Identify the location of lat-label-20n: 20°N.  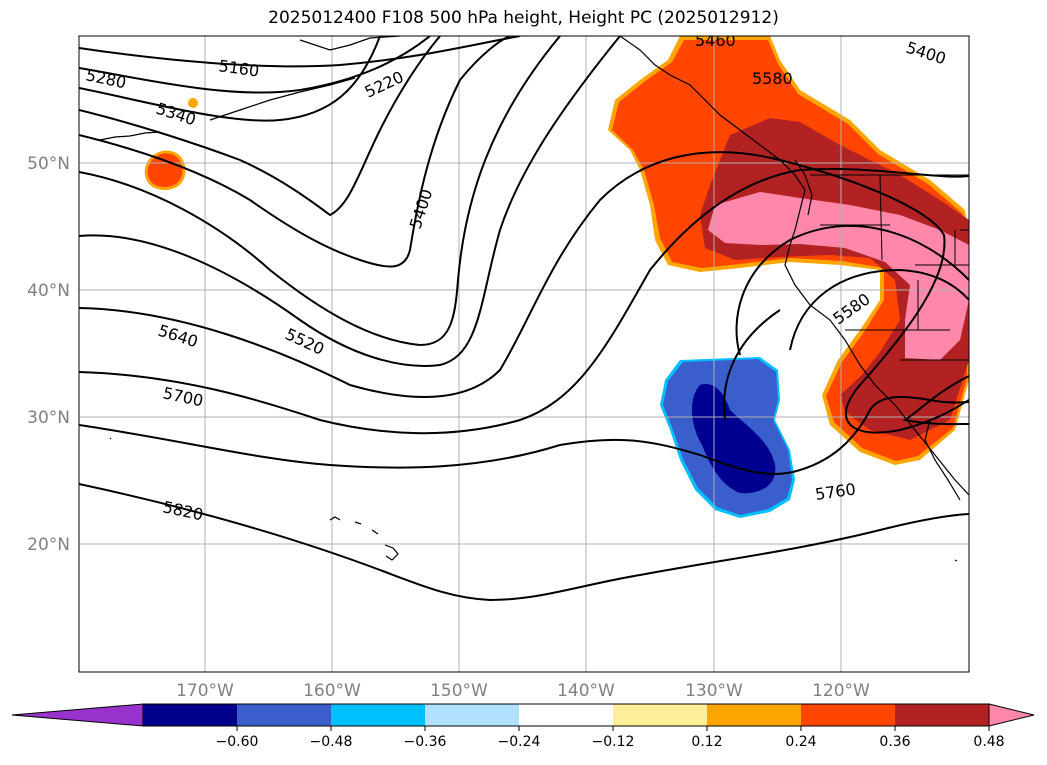
(48, 545).